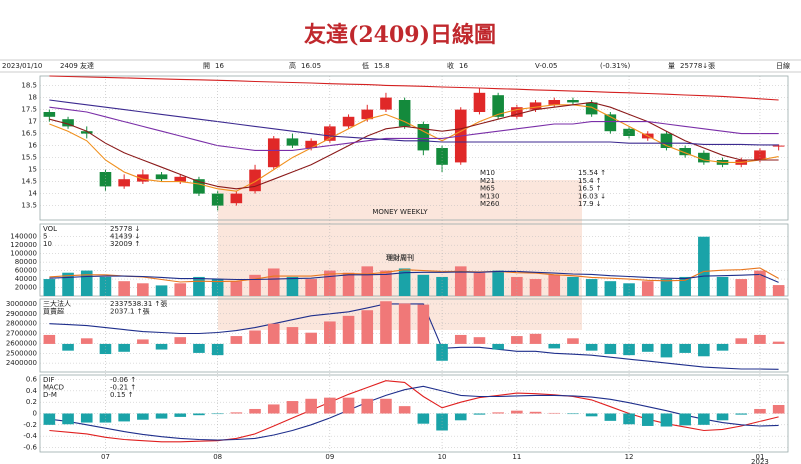 The height and width of the screenshot is (464, 801). Describe the element at coordinates (29, 134) in the screenshot. I see `y-tick-label: 16.5` at that location.